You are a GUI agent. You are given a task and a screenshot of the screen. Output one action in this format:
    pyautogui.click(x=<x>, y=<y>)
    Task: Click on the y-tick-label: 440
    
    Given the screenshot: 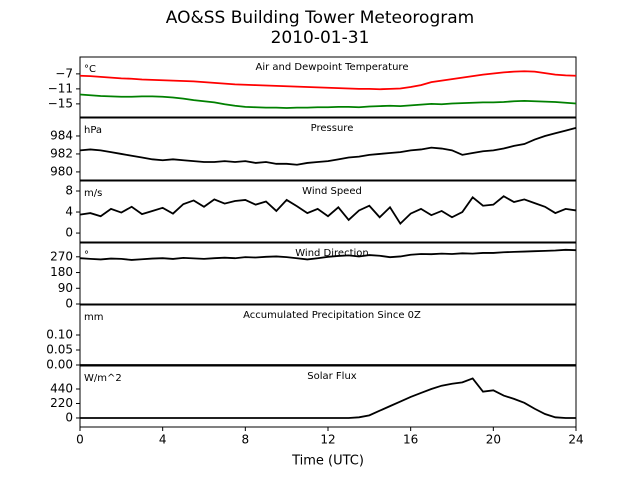 What is the action you would take?
    pyautogui.click(x=61, y=388)
    